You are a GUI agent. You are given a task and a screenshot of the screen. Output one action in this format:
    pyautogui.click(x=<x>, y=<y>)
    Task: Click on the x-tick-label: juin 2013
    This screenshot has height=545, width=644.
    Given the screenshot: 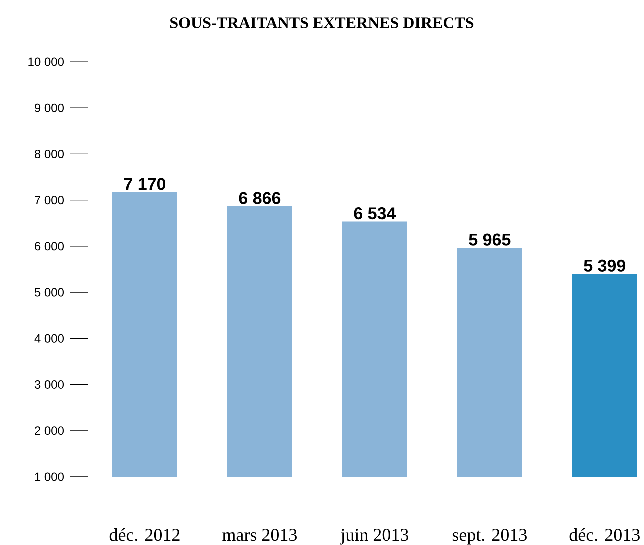 What is the action you would take?
    pyautogui.click(x=374, y=537)
    